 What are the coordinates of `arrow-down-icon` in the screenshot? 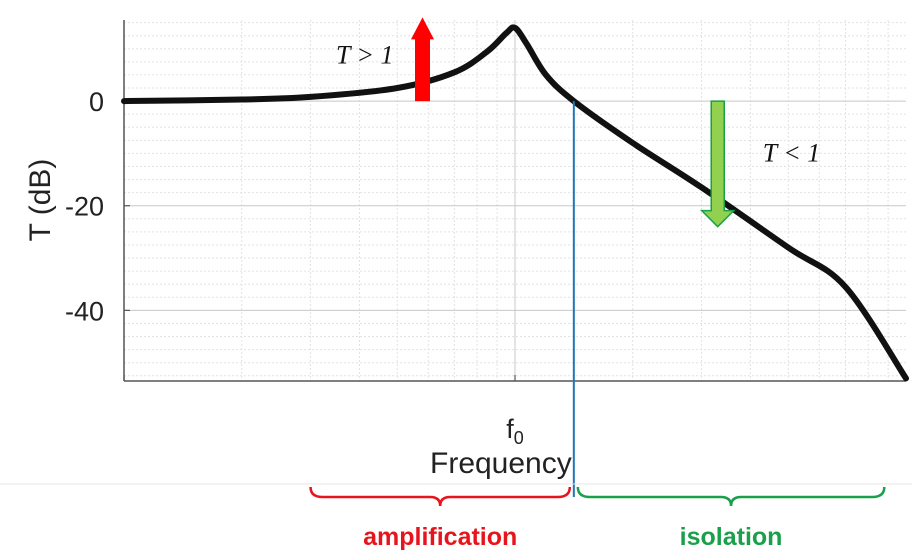 It's located at (717, 164).